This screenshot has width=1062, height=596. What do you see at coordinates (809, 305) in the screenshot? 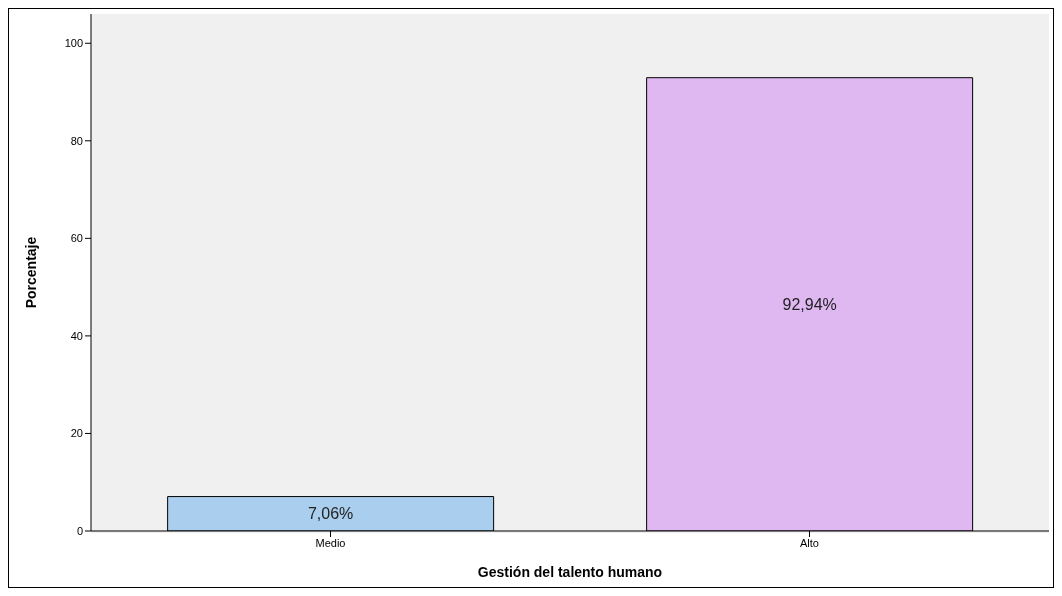
I see `data-label: 92,94%` at bounding box center [809, 305].